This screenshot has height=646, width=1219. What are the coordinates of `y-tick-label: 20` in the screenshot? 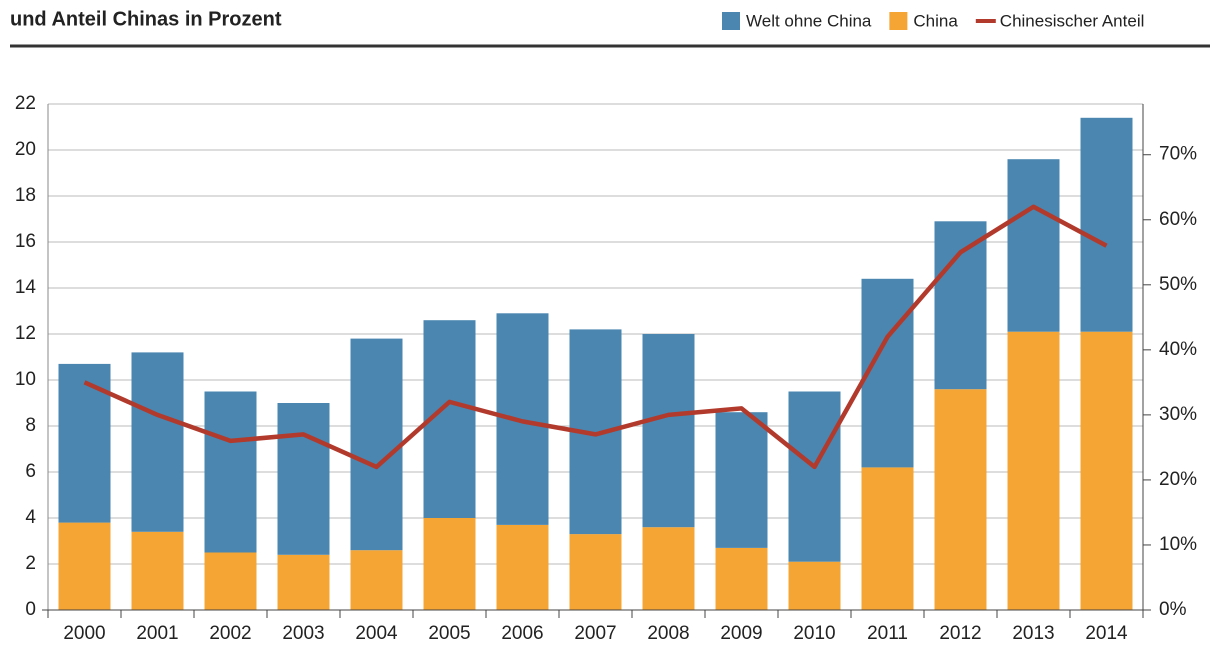 It's located at (25, 149).